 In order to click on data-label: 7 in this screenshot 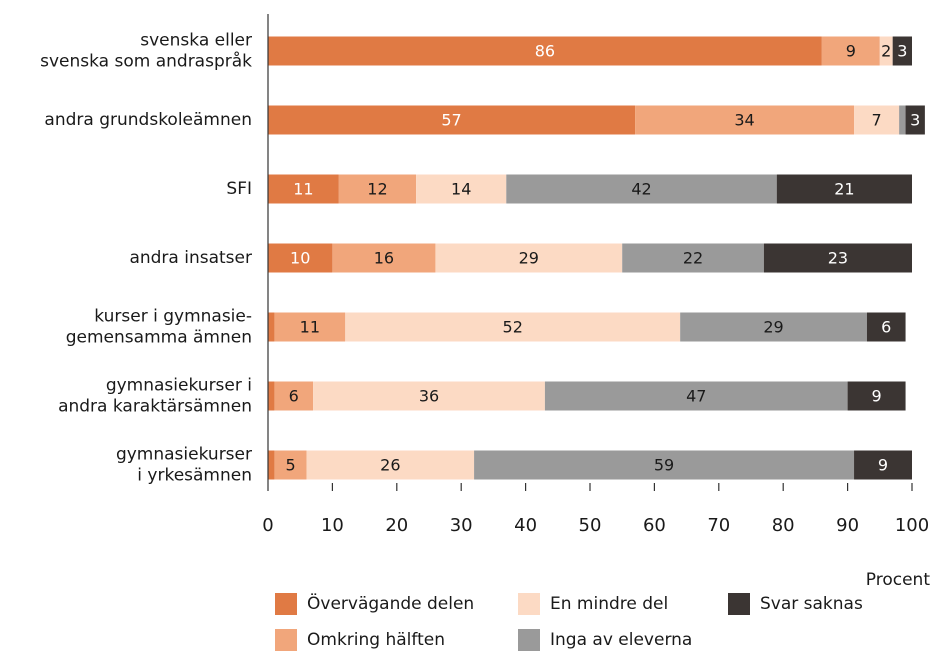, I will do `click(876, 120)`.